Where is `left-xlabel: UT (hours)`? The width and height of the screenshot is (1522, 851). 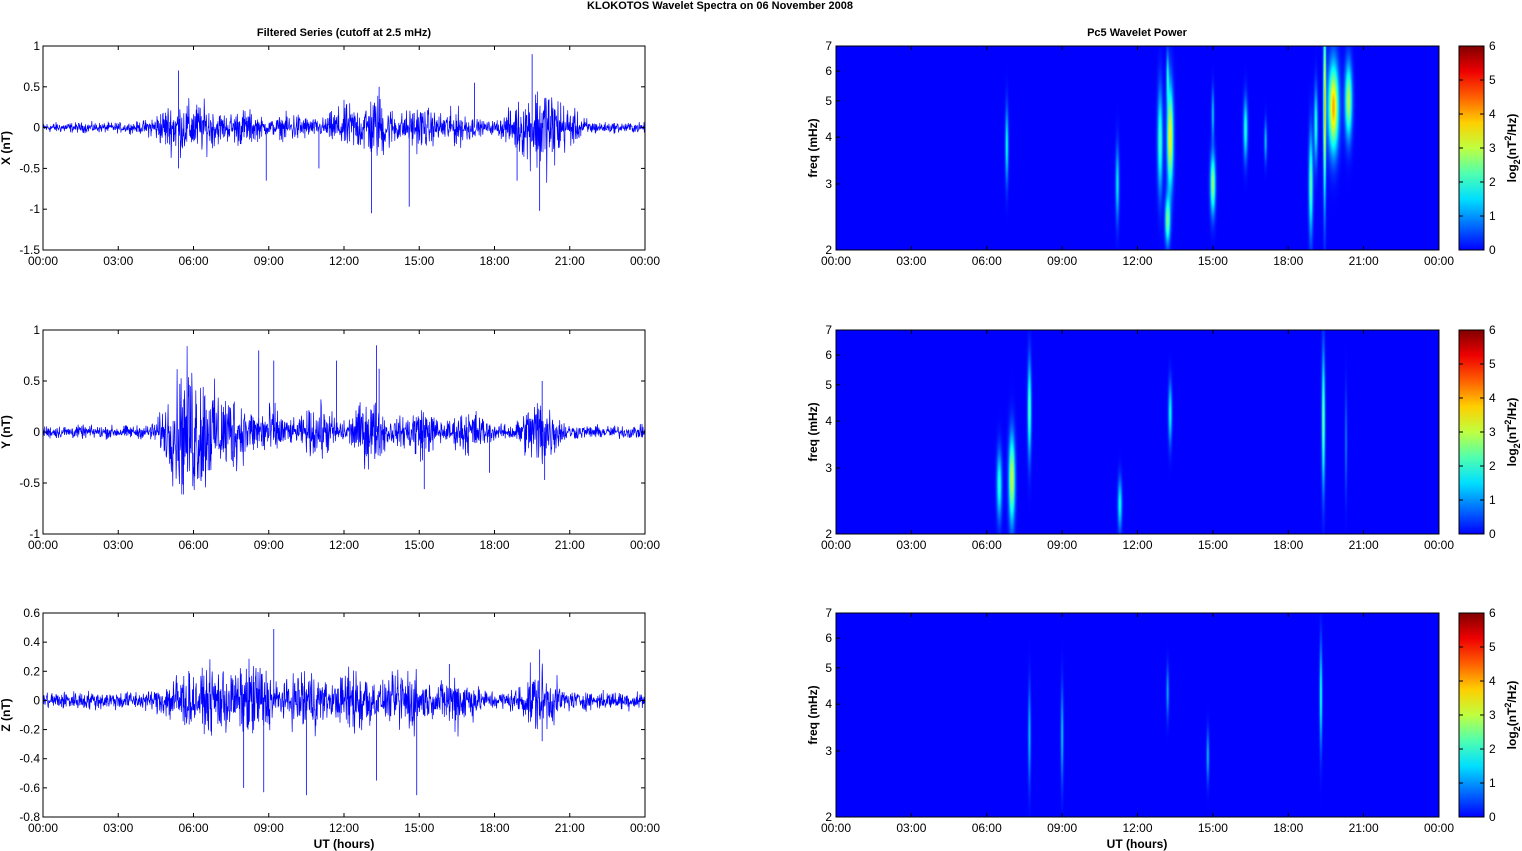
left-xlabel: UT (hours) is located at coordinates (344, 844).